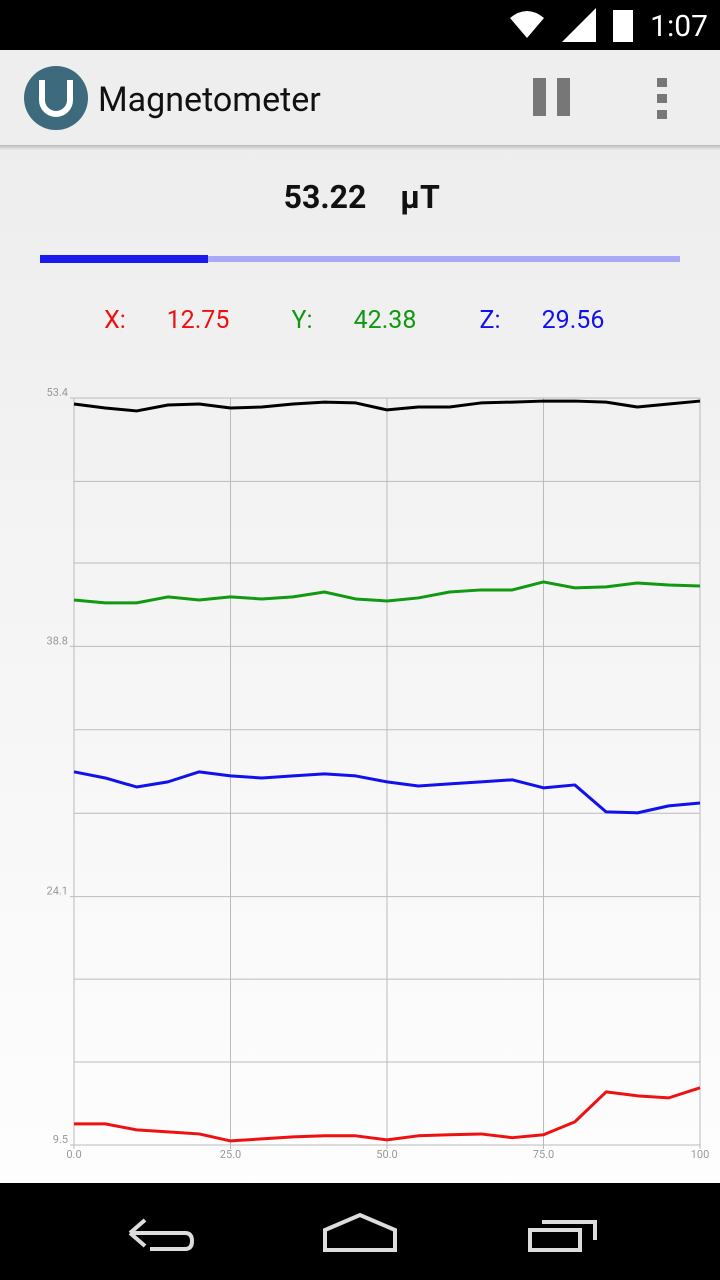 The image size is (720, 1280). Describe the element at coordinates (360, 25) in the screenshot. I see `status-bar` at that location.